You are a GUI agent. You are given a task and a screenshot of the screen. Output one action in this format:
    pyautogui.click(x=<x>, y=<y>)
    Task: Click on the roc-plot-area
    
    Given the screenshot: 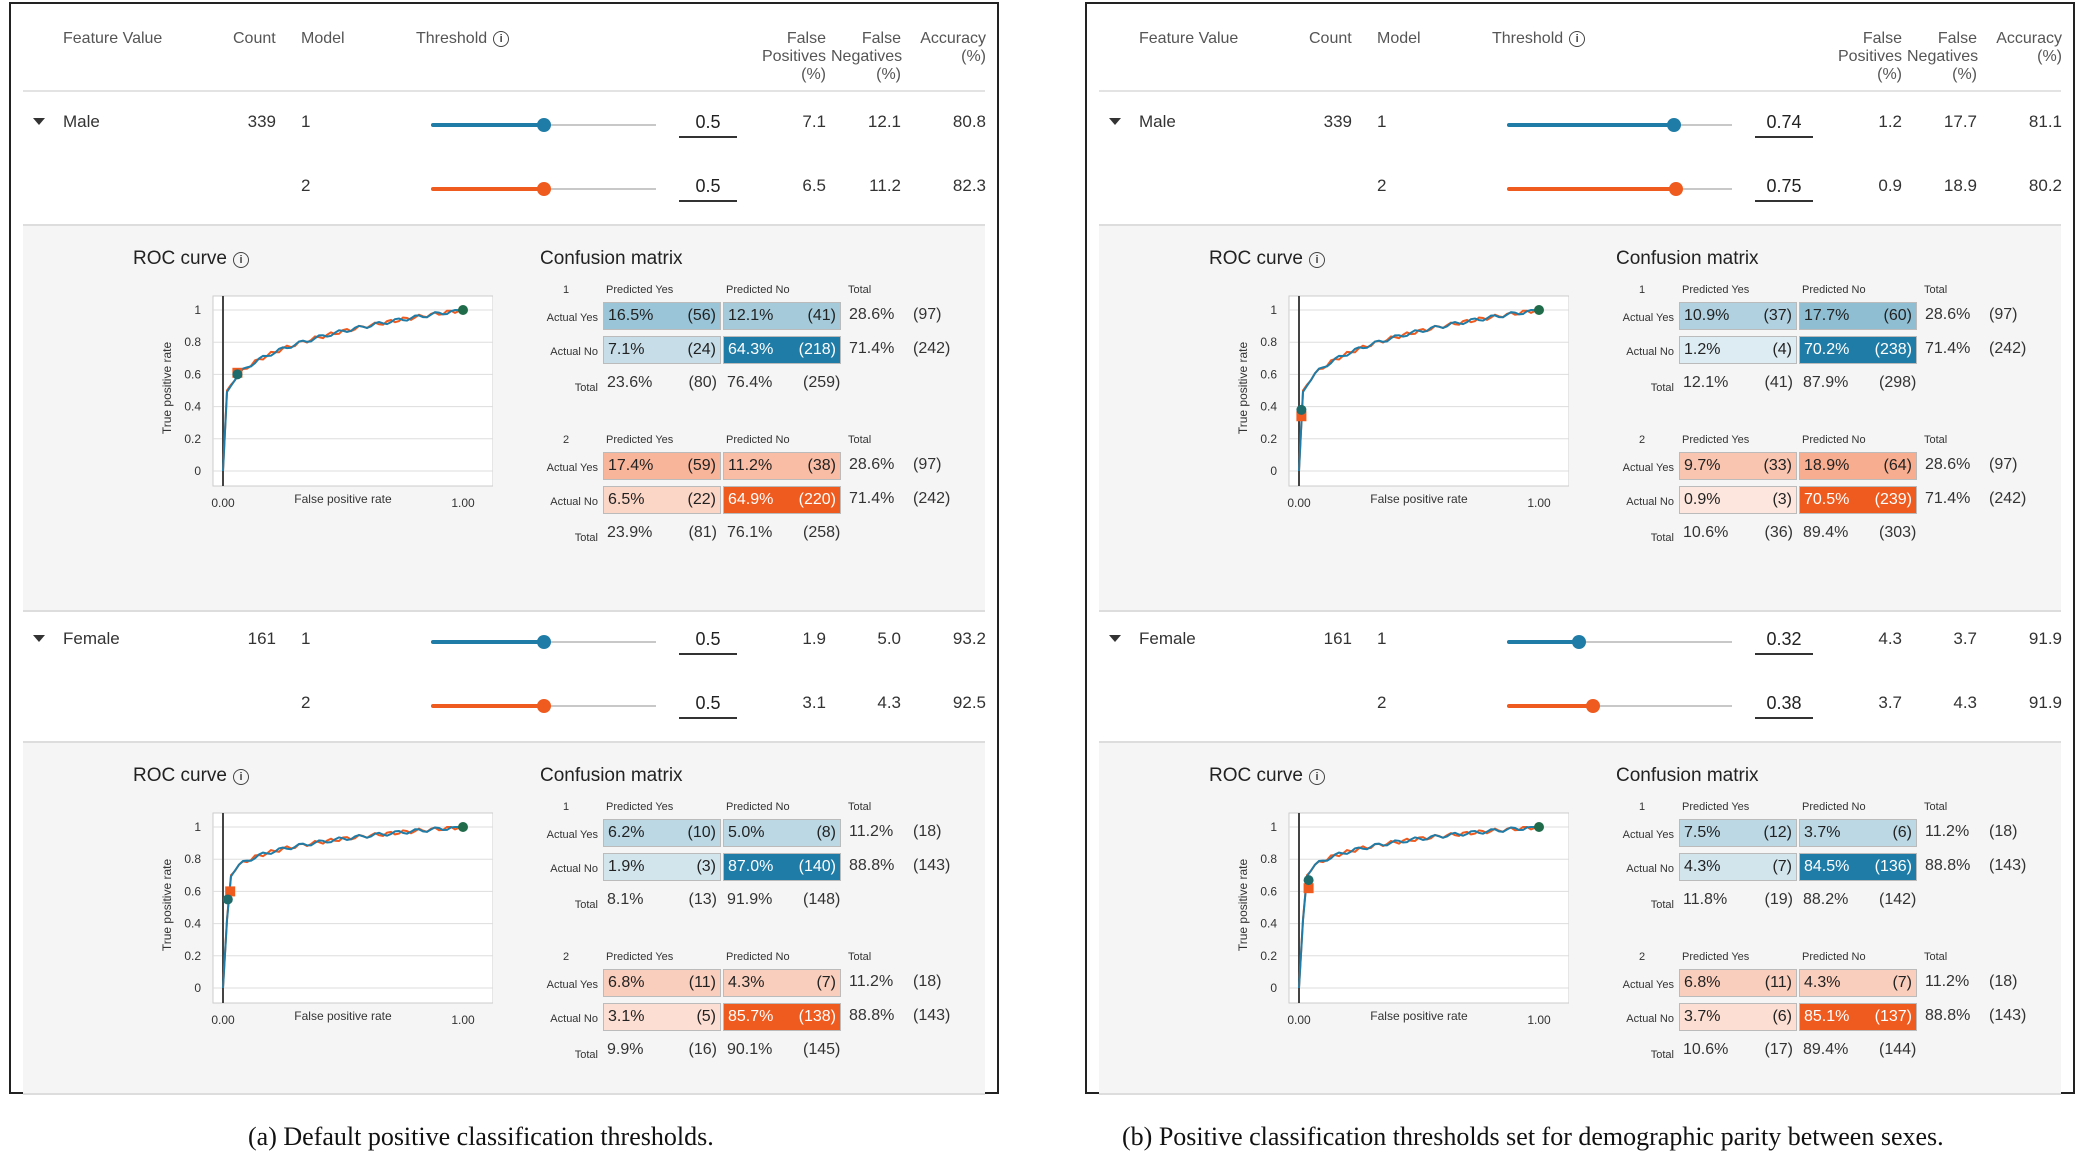 What is the action you would take?
    pyautogui.click(x=352, y=391)
    